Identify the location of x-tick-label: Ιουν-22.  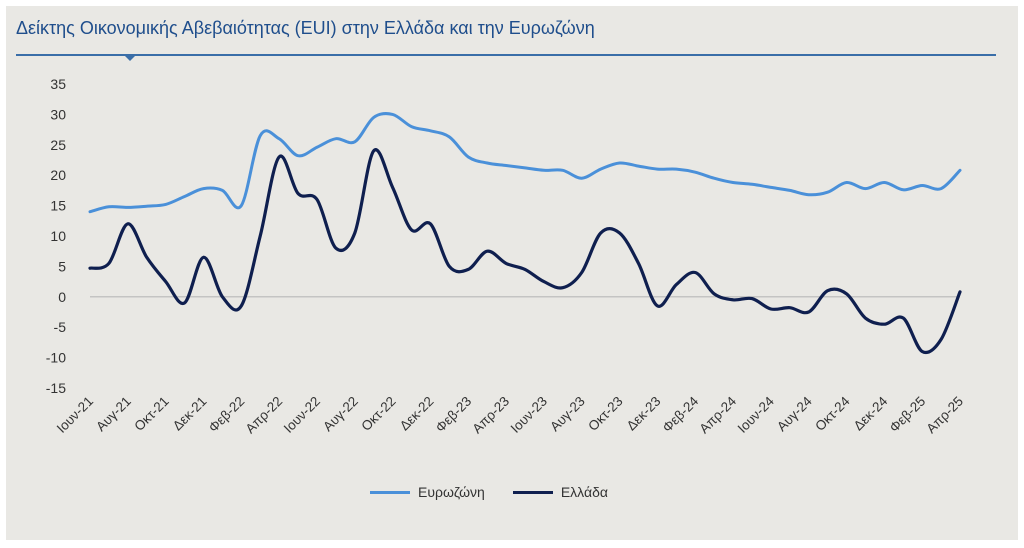
(302, 415).